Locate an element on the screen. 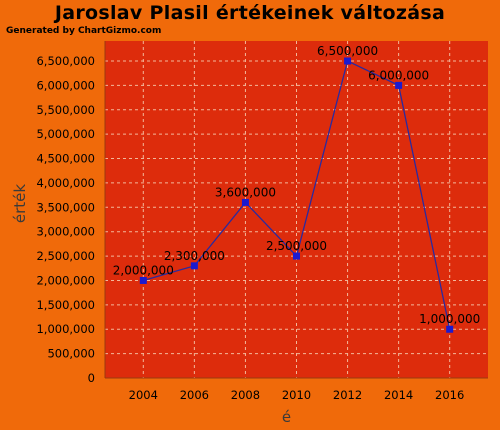  data-label: 6,000,000 is located at coordinates (398, 75).